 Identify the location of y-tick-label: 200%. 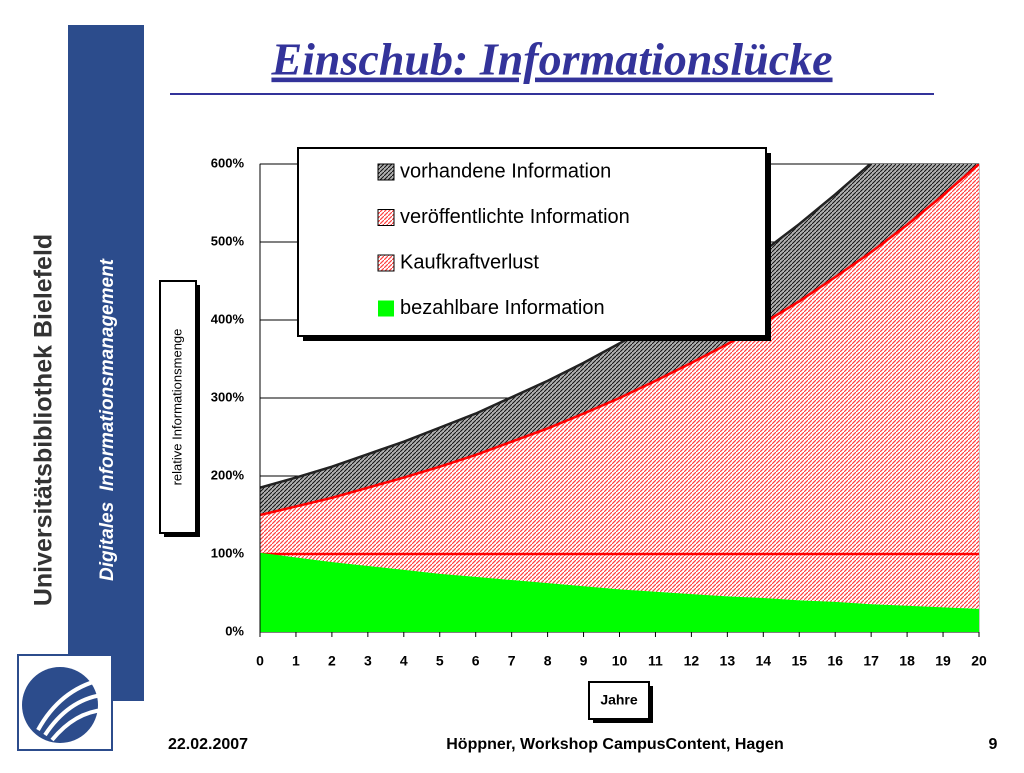
(228, 474).